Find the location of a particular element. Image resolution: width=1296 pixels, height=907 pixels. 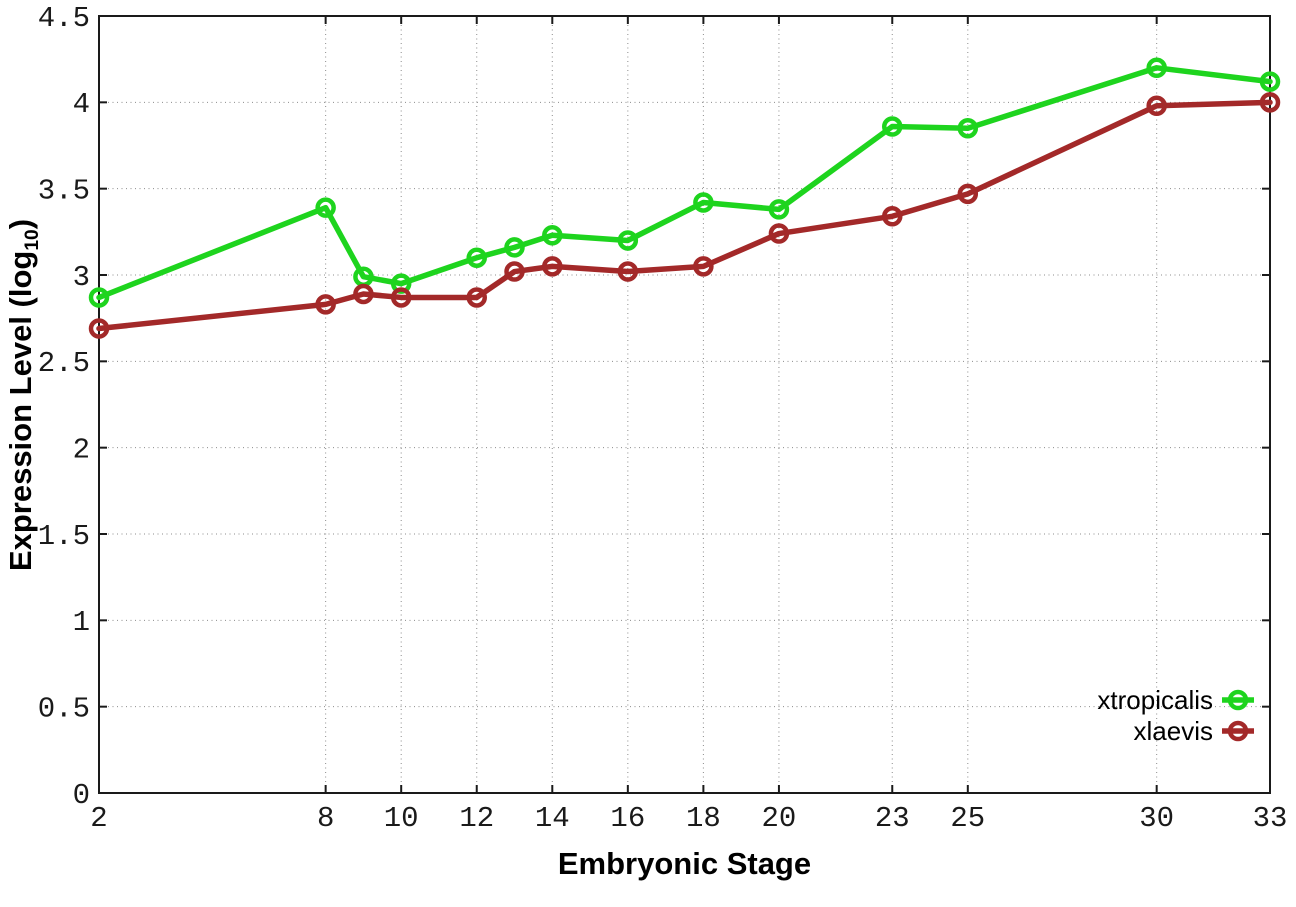

x-tick-label: 25 is located at coordinates (967, 818).